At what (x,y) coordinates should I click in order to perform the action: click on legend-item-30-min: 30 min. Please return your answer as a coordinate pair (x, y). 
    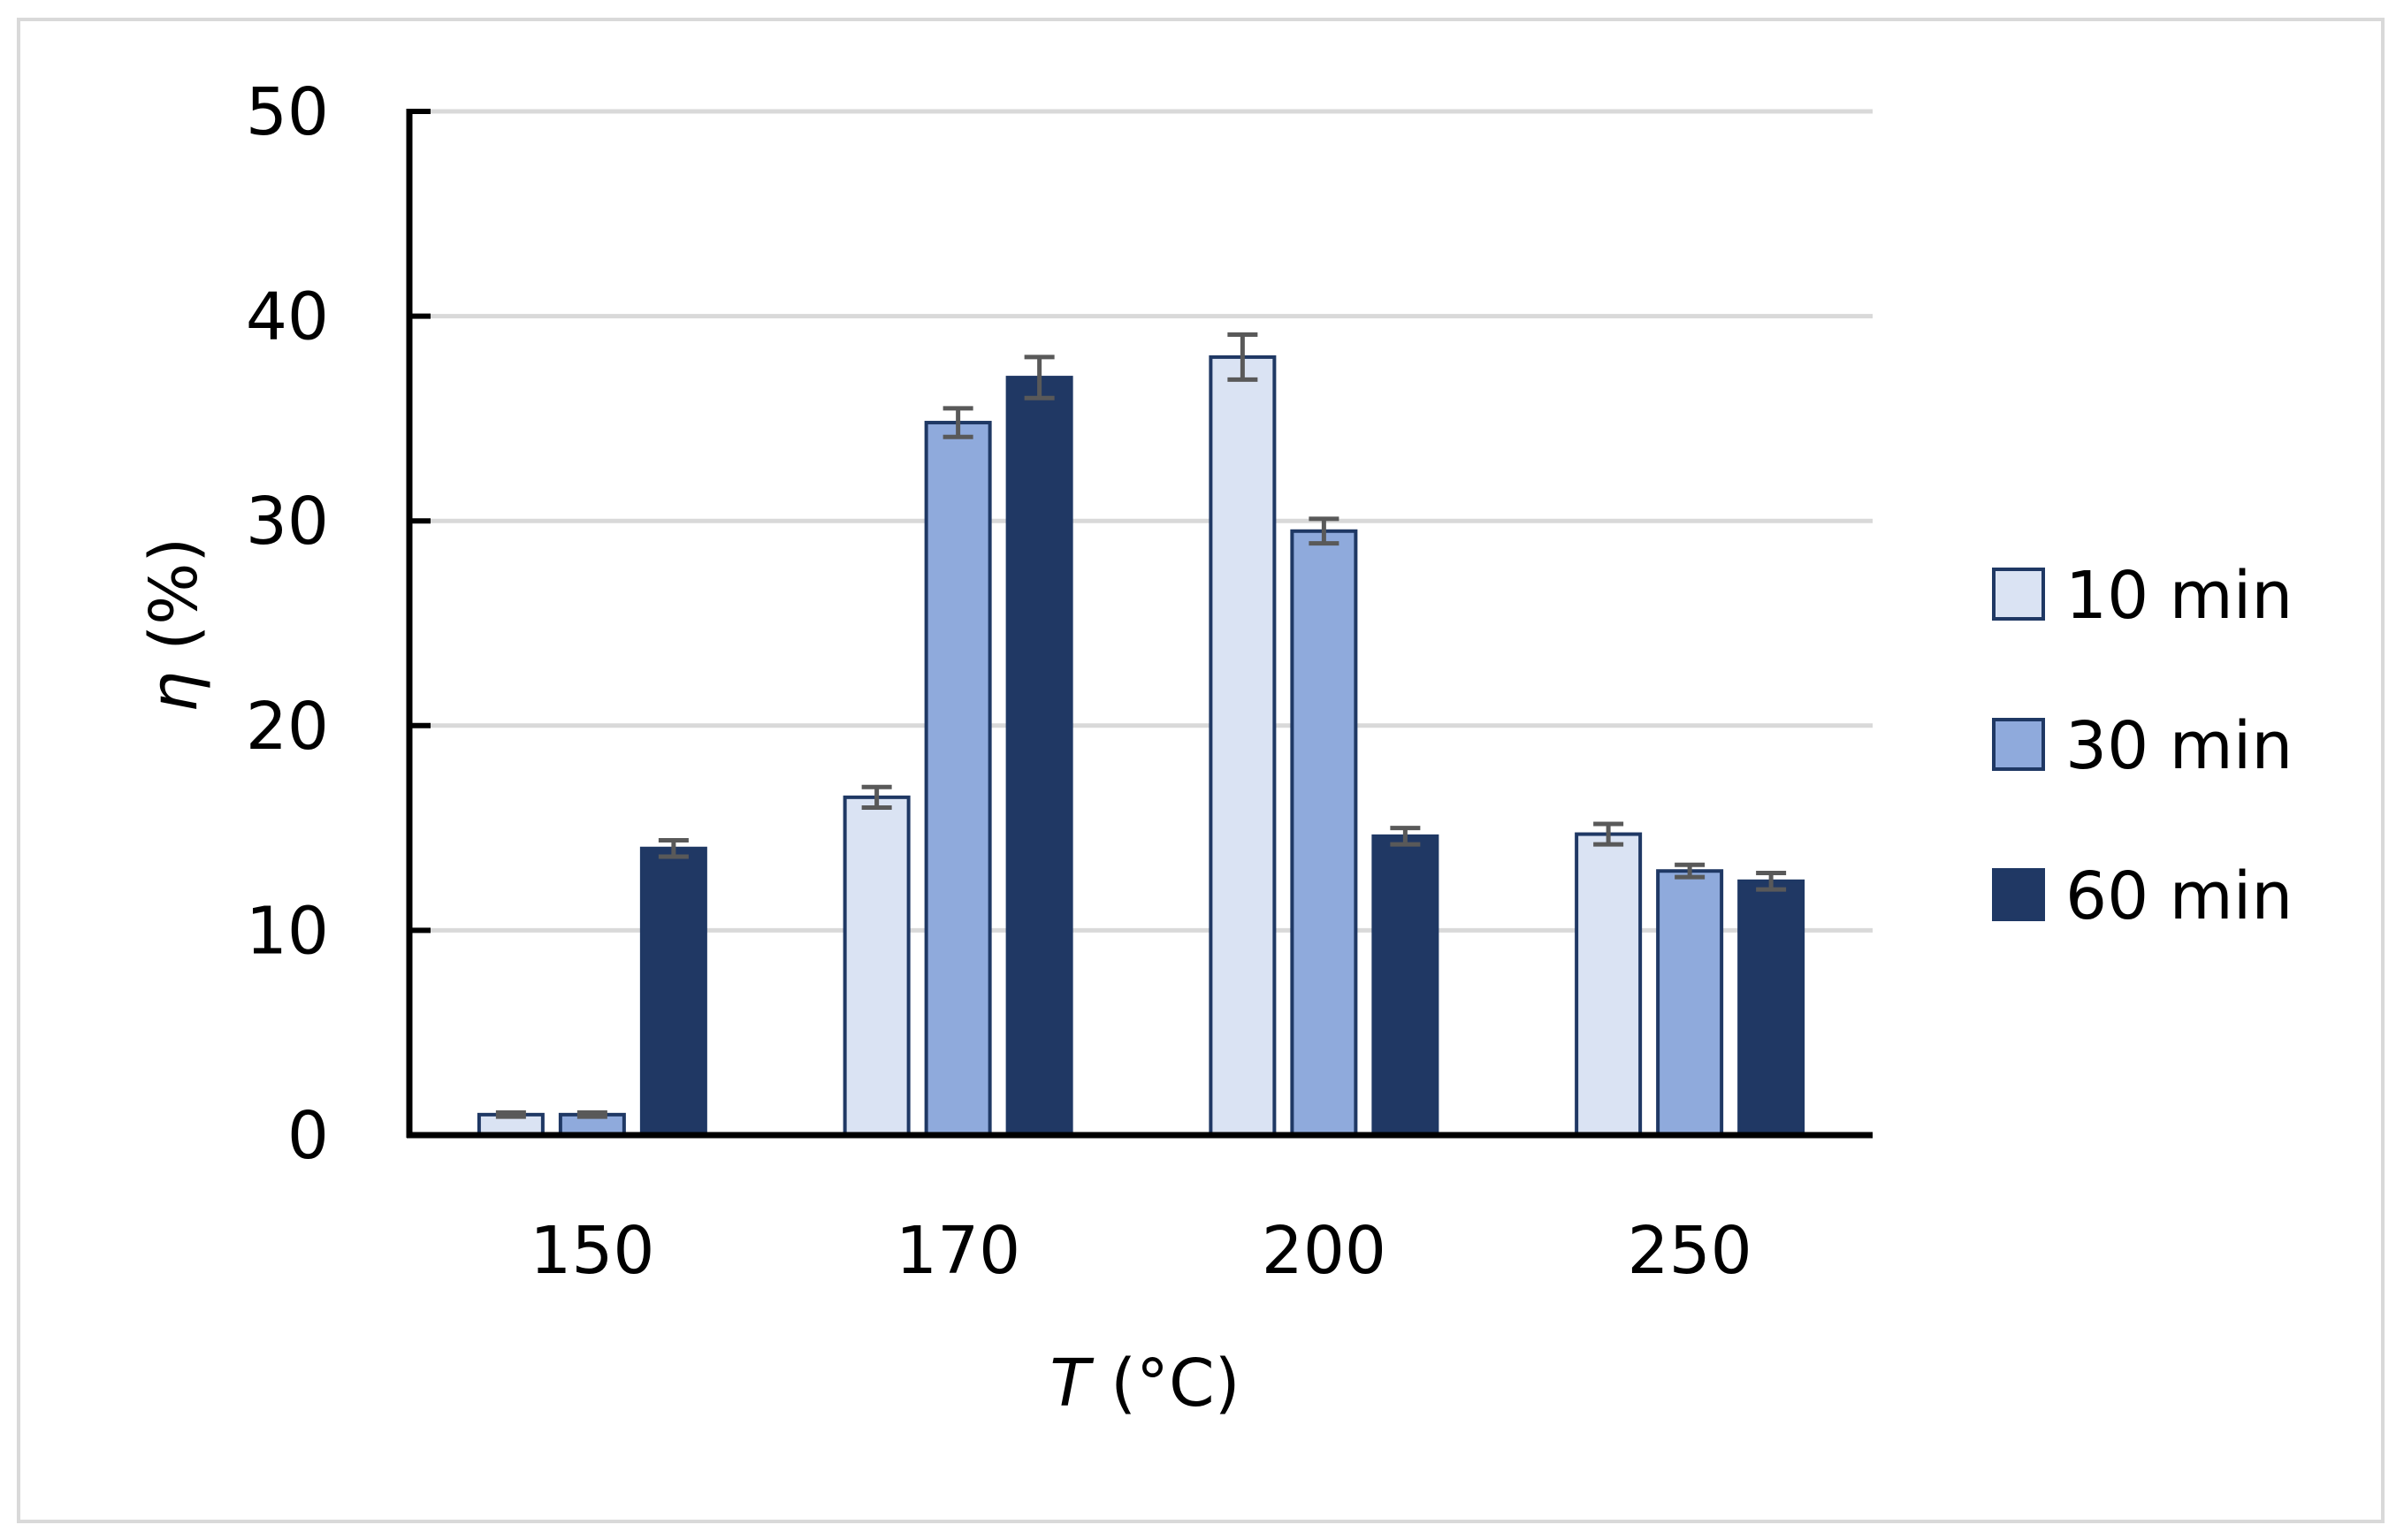
    Looking at the image, I should click on (2143, 746).